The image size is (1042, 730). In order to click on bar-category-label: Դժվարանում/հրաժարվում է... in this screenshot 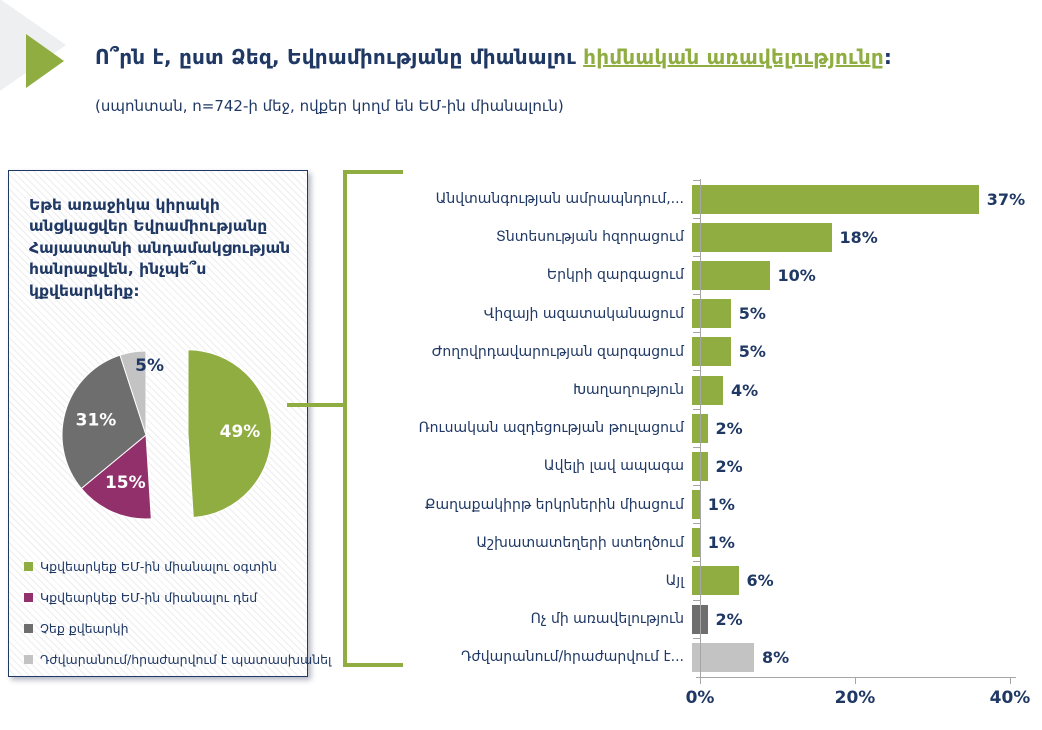, I will do `click(572, 657)`.